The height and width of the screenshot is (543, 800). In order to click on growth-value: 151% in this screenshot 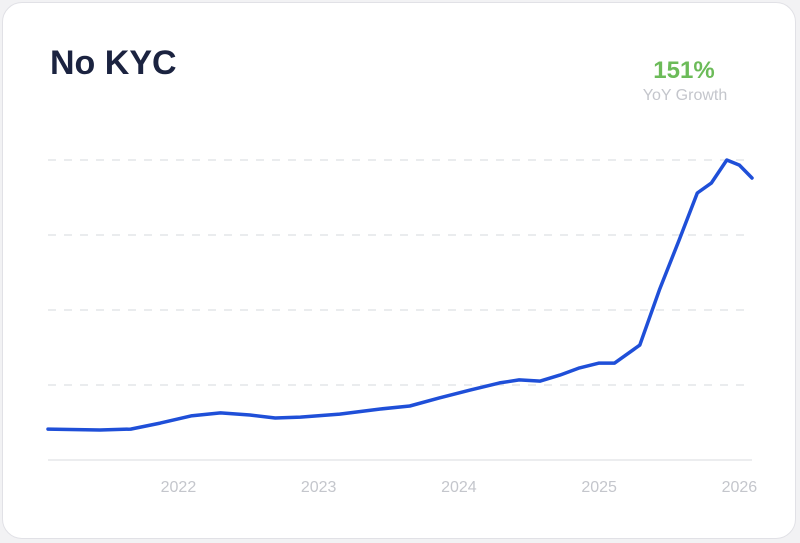, I will do `click(683, 70)`.